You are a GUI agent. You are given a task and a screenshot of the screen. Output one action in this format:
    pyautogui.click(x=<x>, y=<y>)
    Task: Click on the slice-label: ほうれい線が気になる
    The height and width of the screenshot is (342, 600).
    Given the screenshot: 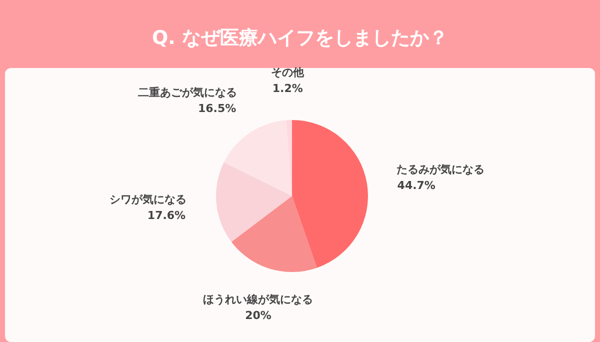 What is the action you would take?
    pyautogui.click(x=258, y=299)
    